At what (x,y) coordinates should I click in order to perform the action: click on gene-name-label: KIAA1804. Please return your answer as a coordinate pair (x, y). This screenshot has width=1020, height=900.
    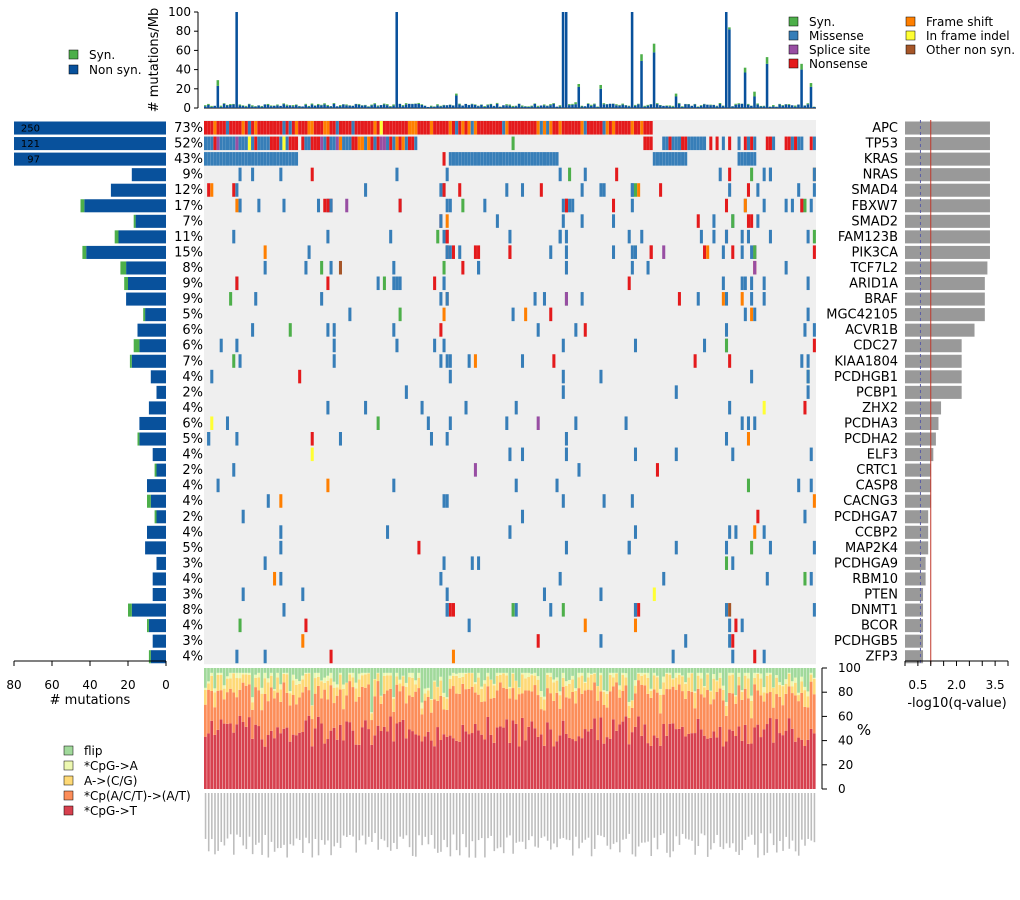
    Looking at the image, I should click on (866, 361).